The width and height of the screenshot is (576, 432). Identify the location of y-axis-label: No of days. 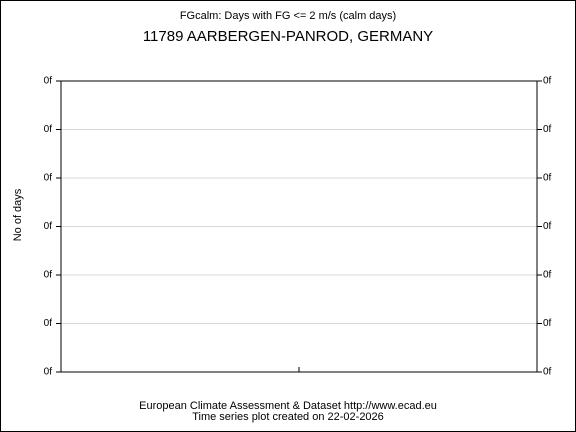
(18, 214).